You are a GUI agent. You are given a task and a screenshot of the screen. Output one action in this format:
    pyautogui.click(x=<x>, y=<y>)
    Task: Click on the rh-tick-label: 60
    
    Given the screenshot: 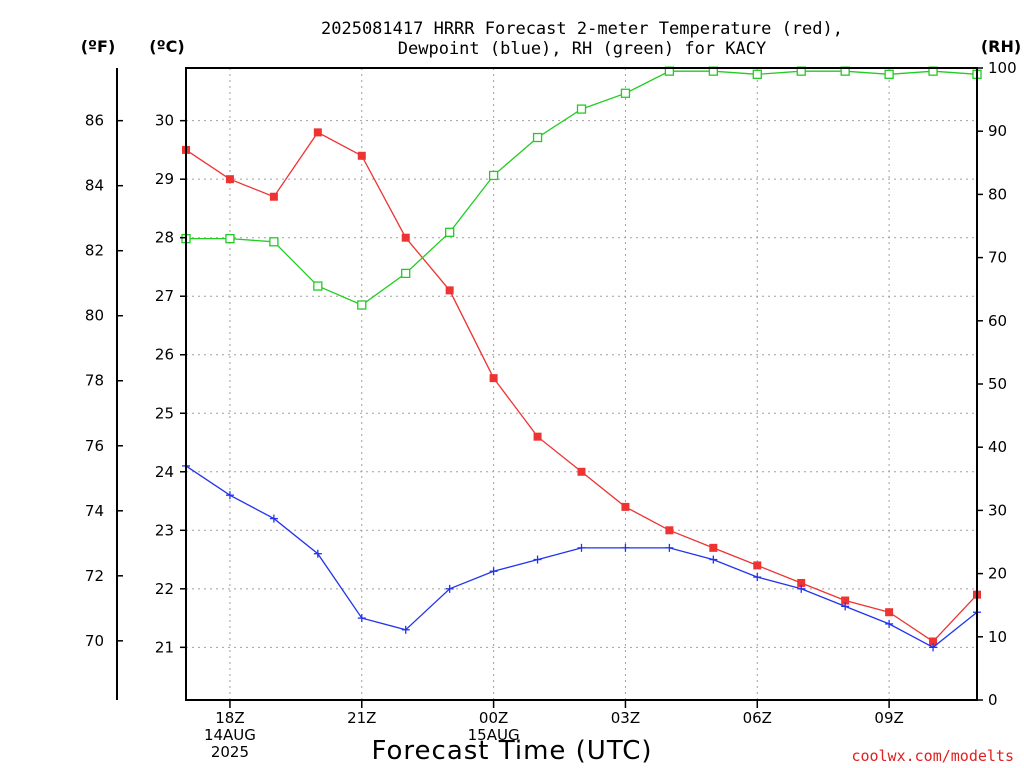 What is the action you would take?
    pyautogui.click(x=997, y=321)
    